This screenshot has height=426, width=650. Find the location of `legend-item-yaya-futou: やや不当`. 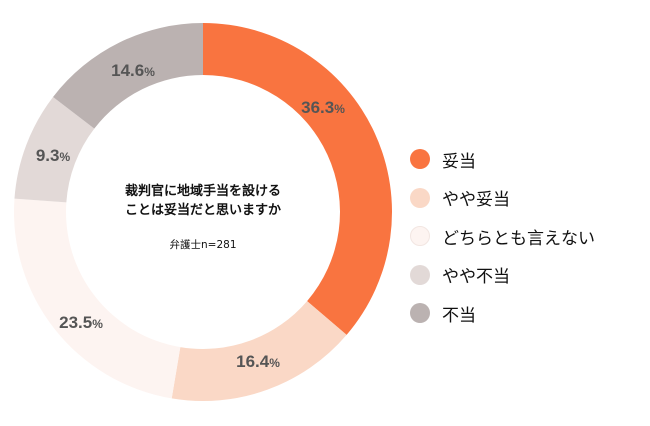

legend-item-yaya-futou: やや不当 is located at coordinates (502, 275).